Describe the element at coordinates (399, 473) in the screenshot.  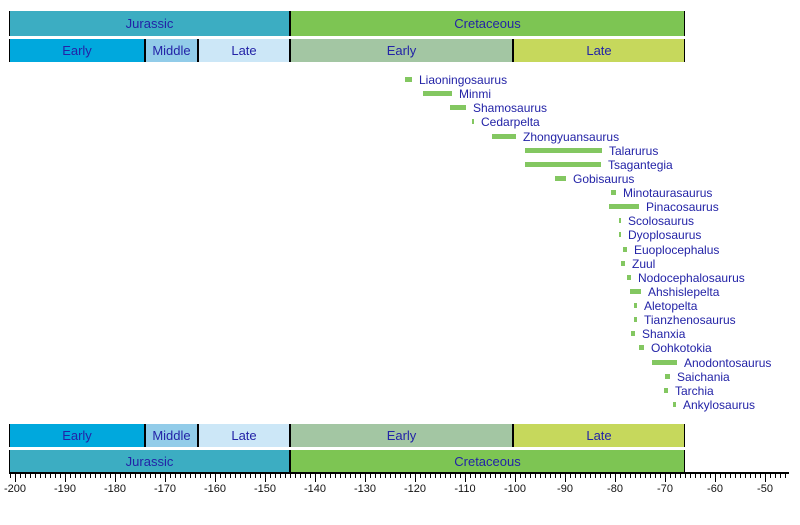
I see `axis-line` at that location.